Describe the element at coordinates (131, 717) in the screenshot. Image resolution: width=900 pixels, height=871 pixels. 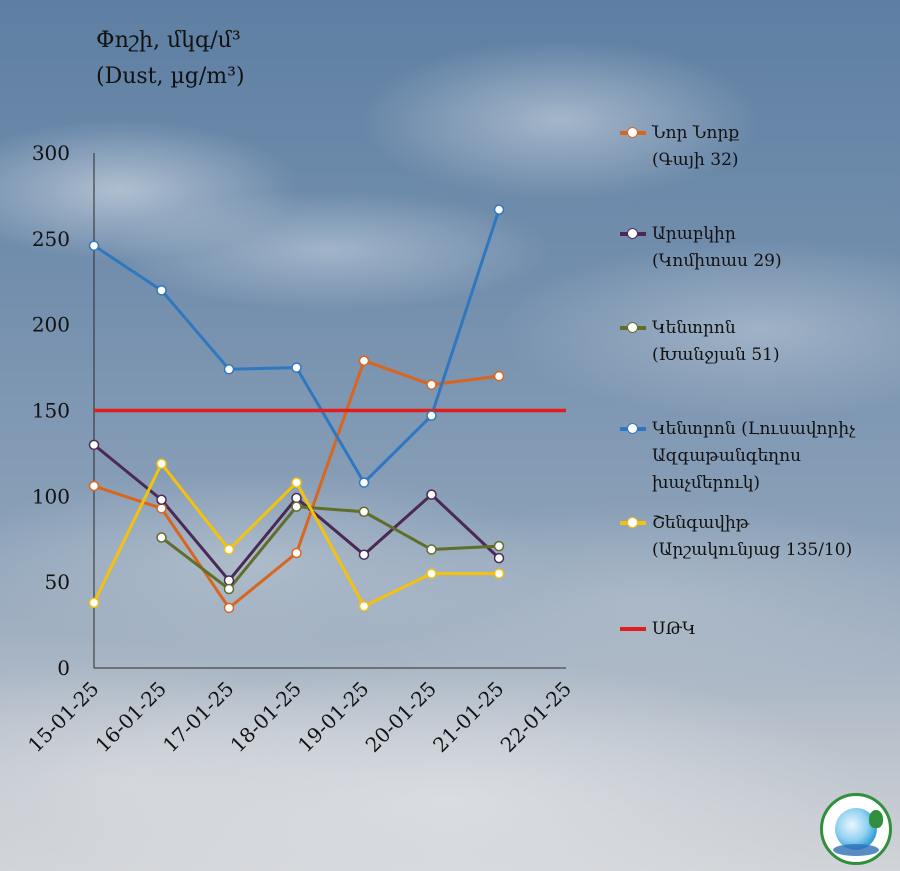
I see `x-tick-label: 16-01-25` at that location.